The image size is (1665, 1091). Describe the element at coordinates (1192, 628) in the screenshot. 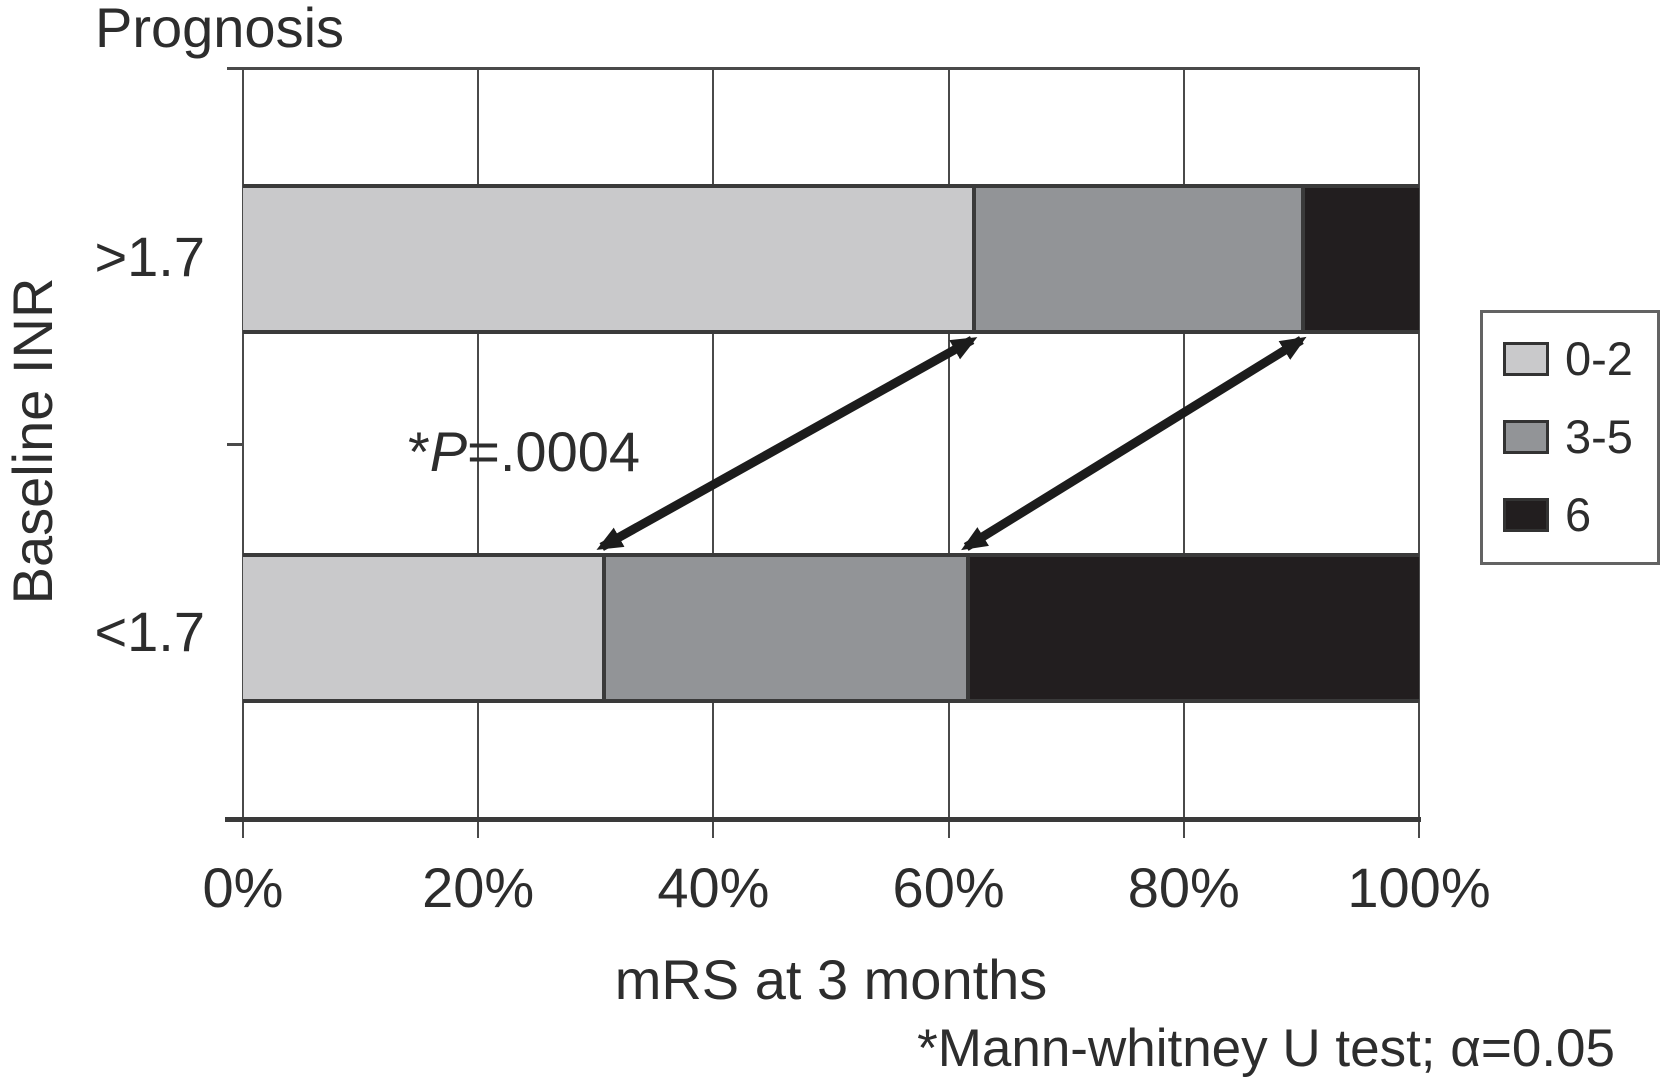

I see `segment-<1.7-mrs-6` at that location.